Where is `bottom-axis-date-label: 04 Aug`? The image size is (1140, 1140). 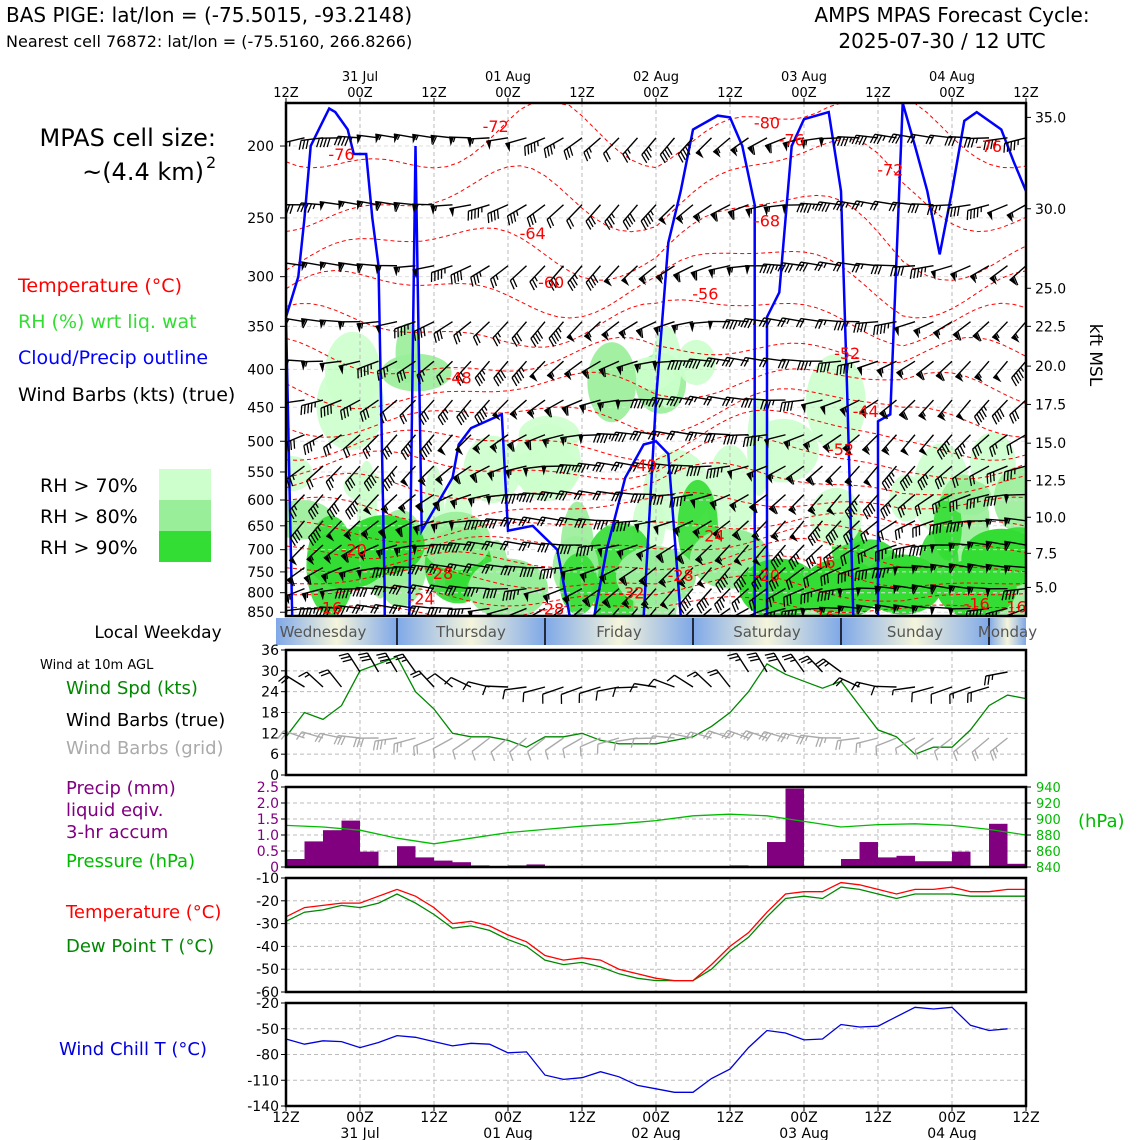
bottom-axis-date-label: 04 Aug is located at coordinates (952, 1133).